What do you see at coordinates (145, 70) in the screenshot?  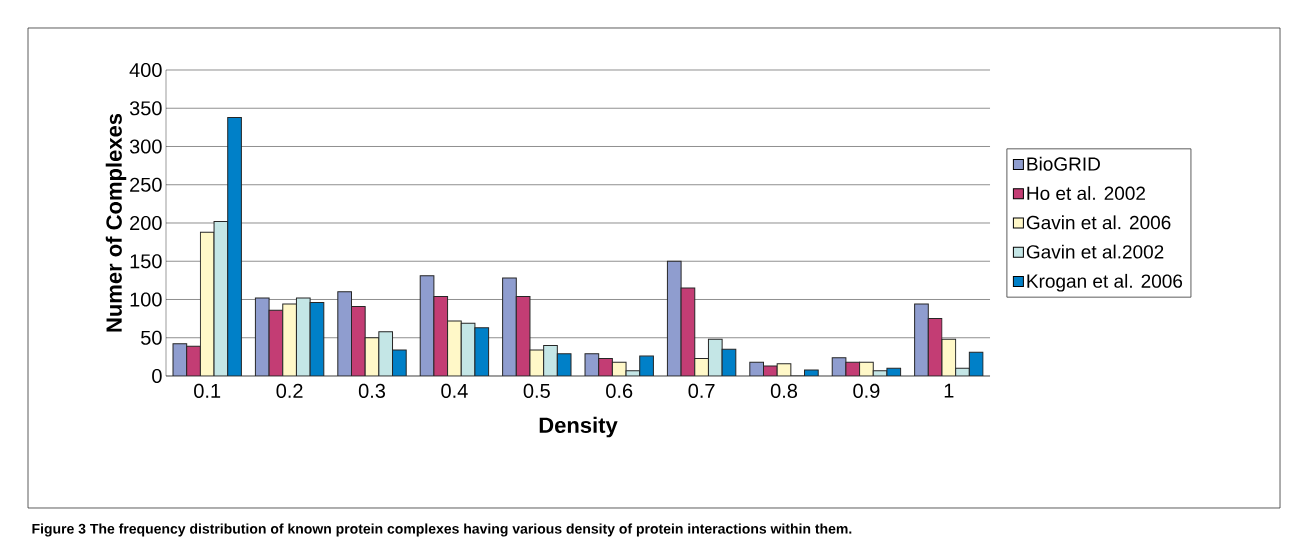 I see `y-tick-label: 400` at bounding box center [145, 70].